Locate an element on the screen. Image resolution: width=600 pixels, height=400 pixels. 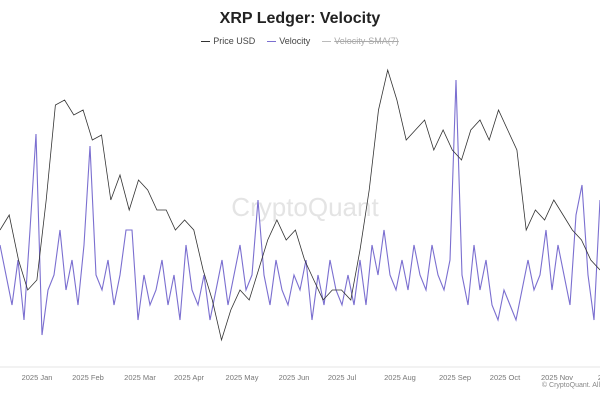
legend-label: Velocity is located at coordinates (295, 41).